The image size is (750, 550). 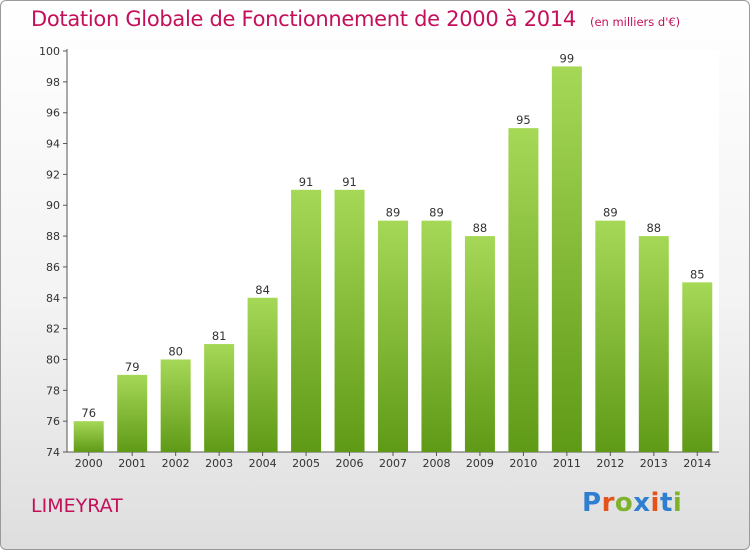 I want to click on data-label-2001: 79, so click(x=132, y=367).